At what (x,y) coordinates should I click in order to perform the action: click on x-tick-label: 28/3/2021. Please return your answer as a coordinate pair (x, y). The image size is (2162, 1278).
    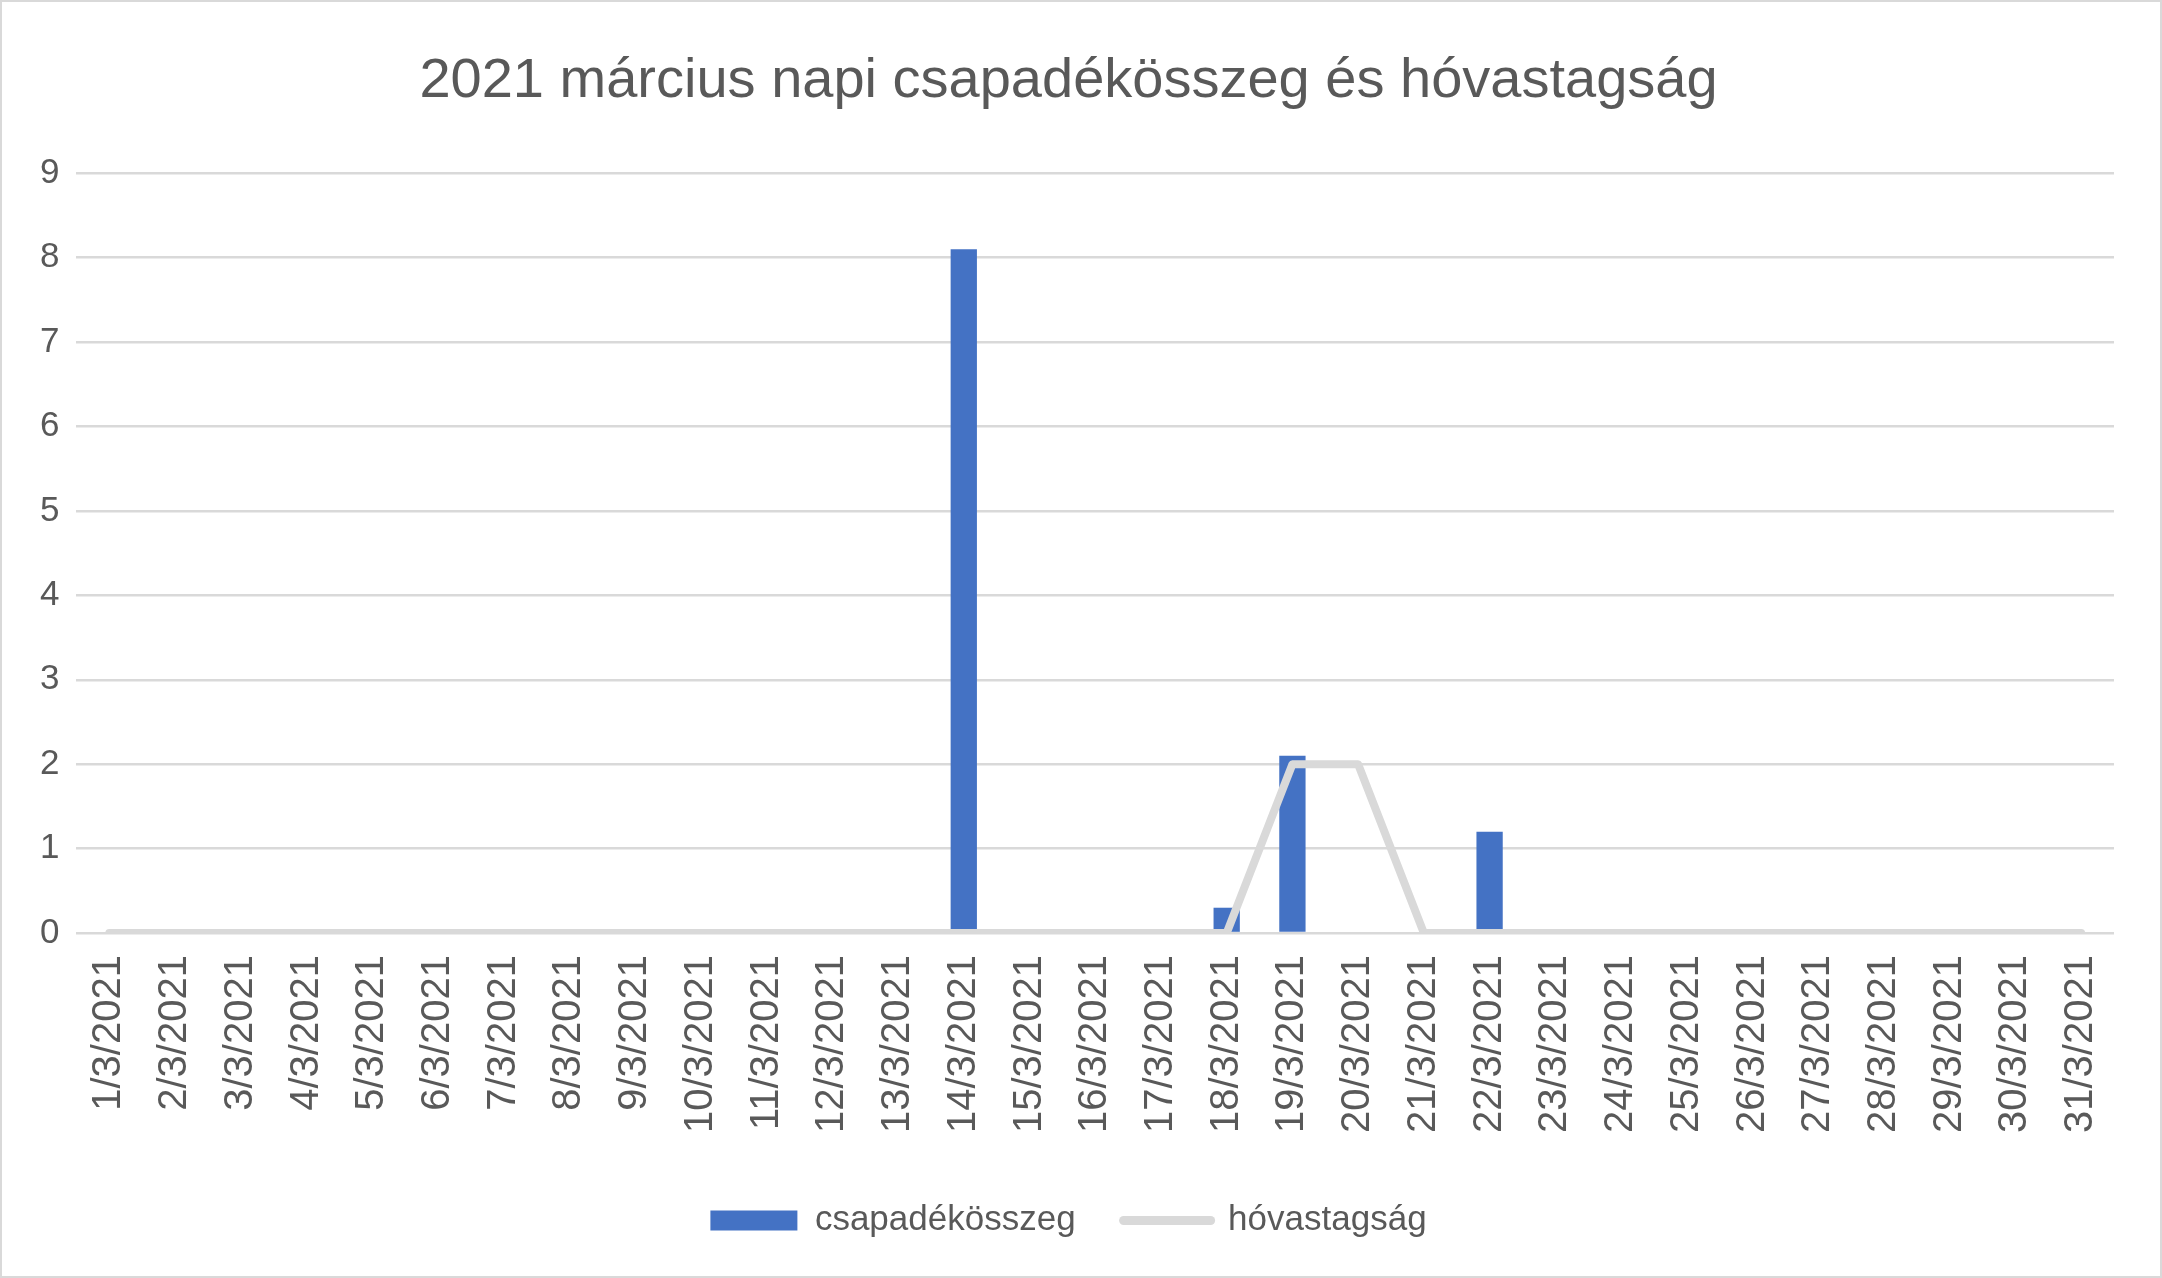
    Looking at the image, I should click on (1880, 1044).